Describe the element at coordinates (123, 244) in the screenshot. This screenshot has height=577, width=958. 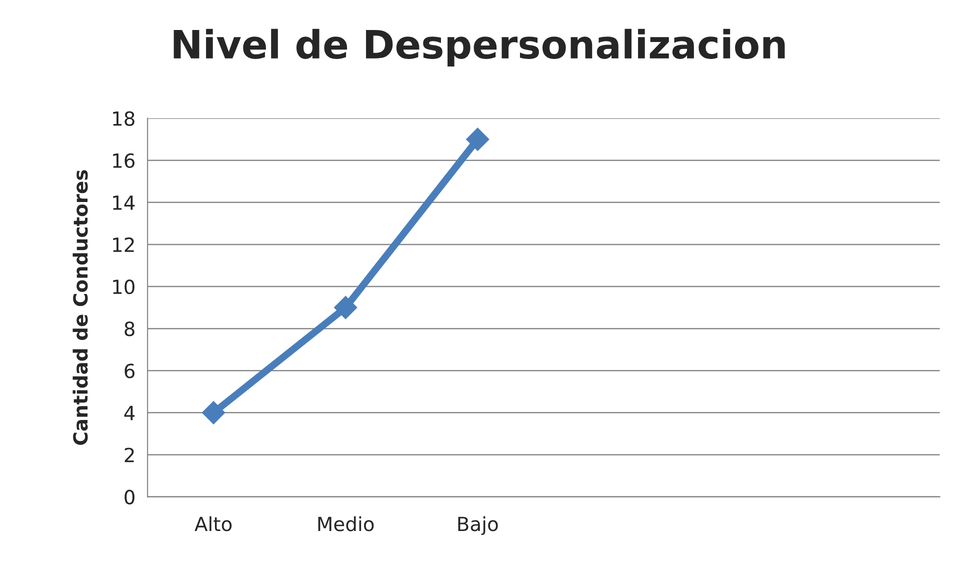
I see `y-tick-label: 12` at that location.